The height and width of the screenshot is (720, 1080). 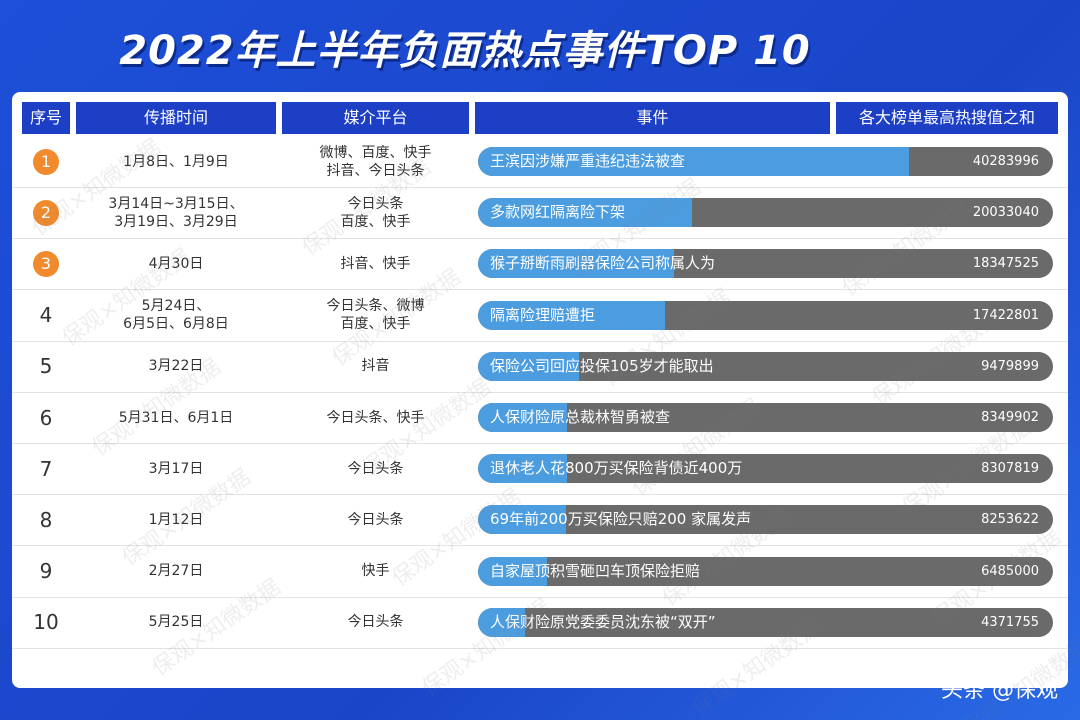 I want to click on rank-cell: 10, so click(x=46, y=622).